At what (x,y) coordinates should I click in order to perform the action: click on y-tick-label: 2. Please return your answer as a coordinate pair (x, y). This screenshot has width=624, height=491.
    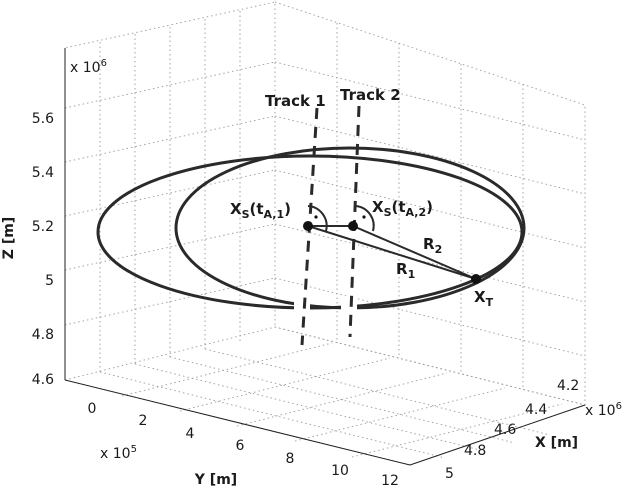
    Looking at the image, I should click on (143, 421).